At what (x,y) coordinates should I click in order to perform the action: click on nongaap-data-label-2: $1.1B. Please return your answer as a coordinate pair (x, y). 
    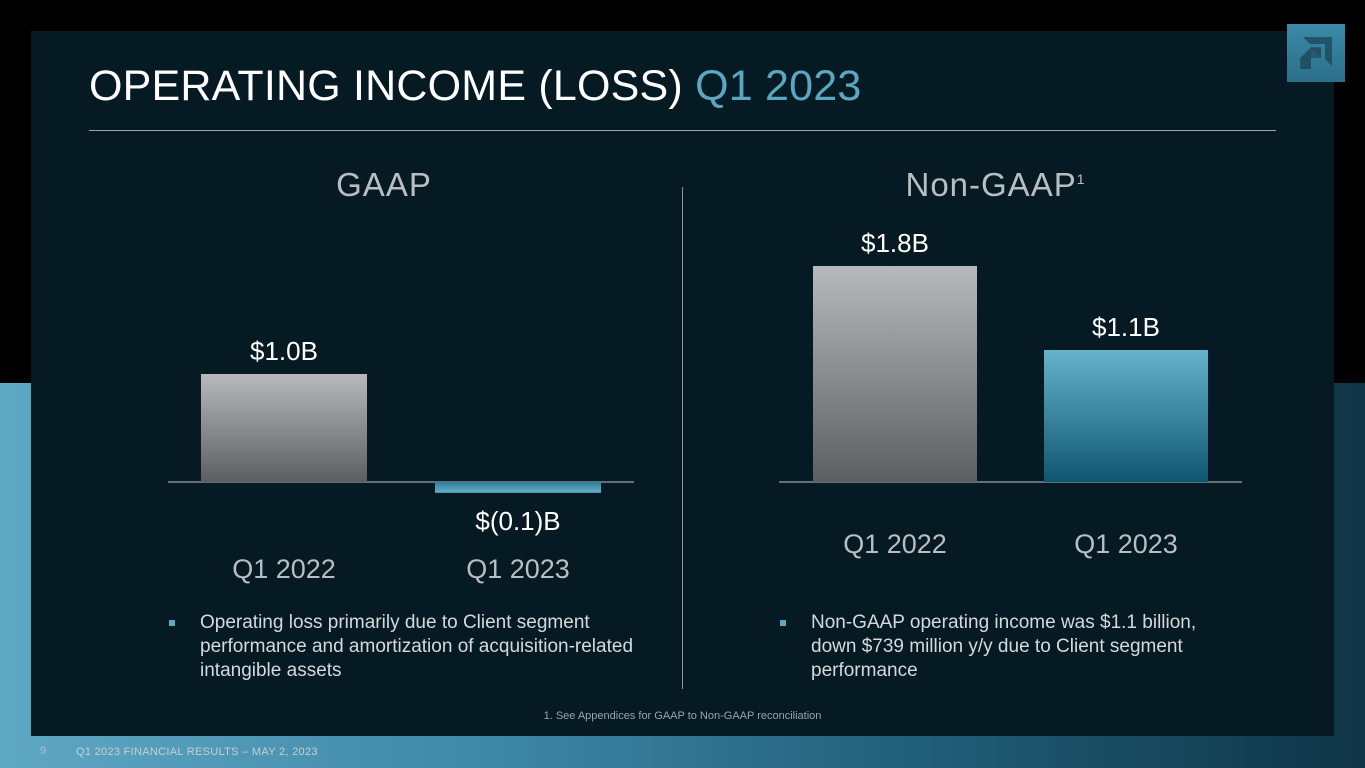
    Looking at the image, I should click on (1126, 327).